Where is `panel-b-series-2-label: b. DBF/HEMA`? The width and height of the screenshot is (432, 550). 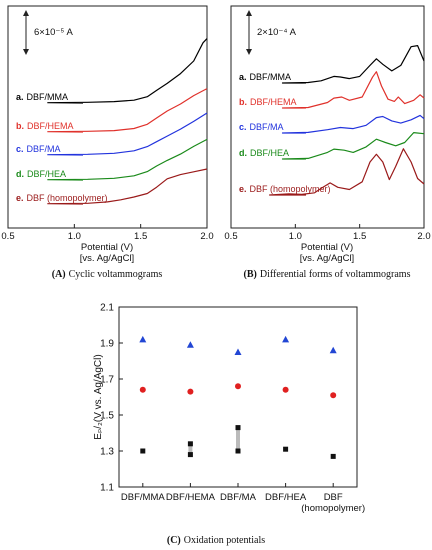
panel-b-series-2-label: b. DBF/HEMA is located at coordinates (268, 102).